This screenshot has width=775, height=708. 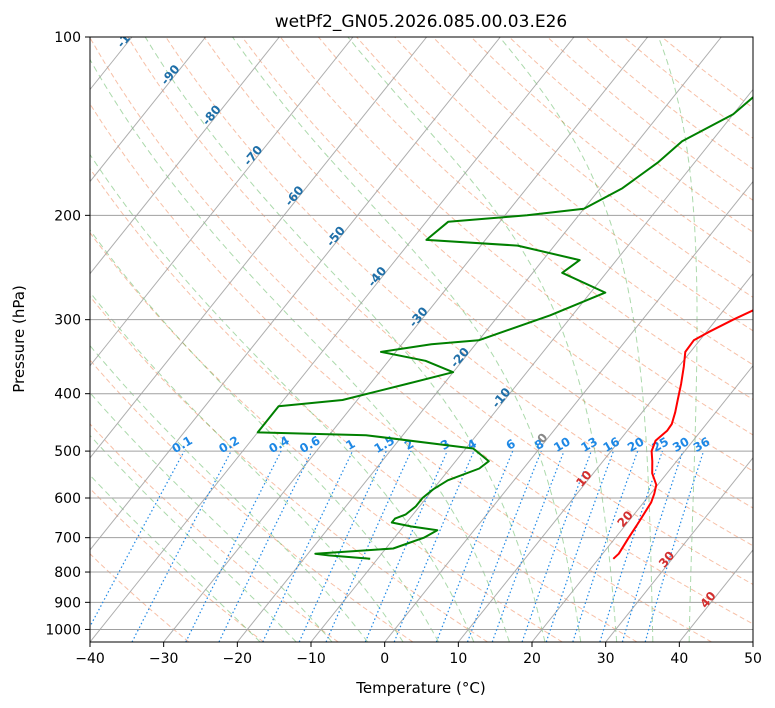 I want to click on x-tick-label: −20, so click(x=238, y=659).